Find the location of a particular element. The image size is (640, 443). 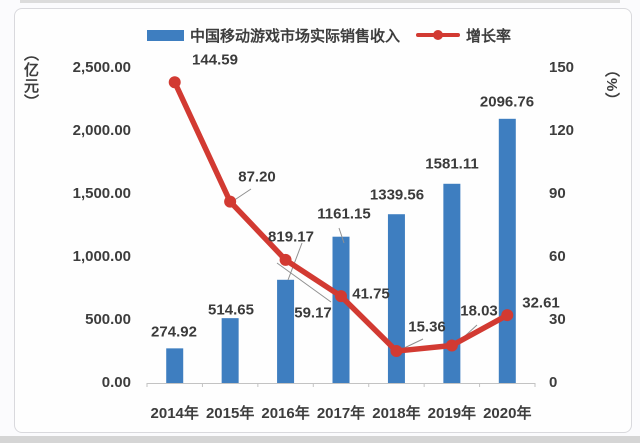

line-point-2019年 is located at coordinates (451, 345).